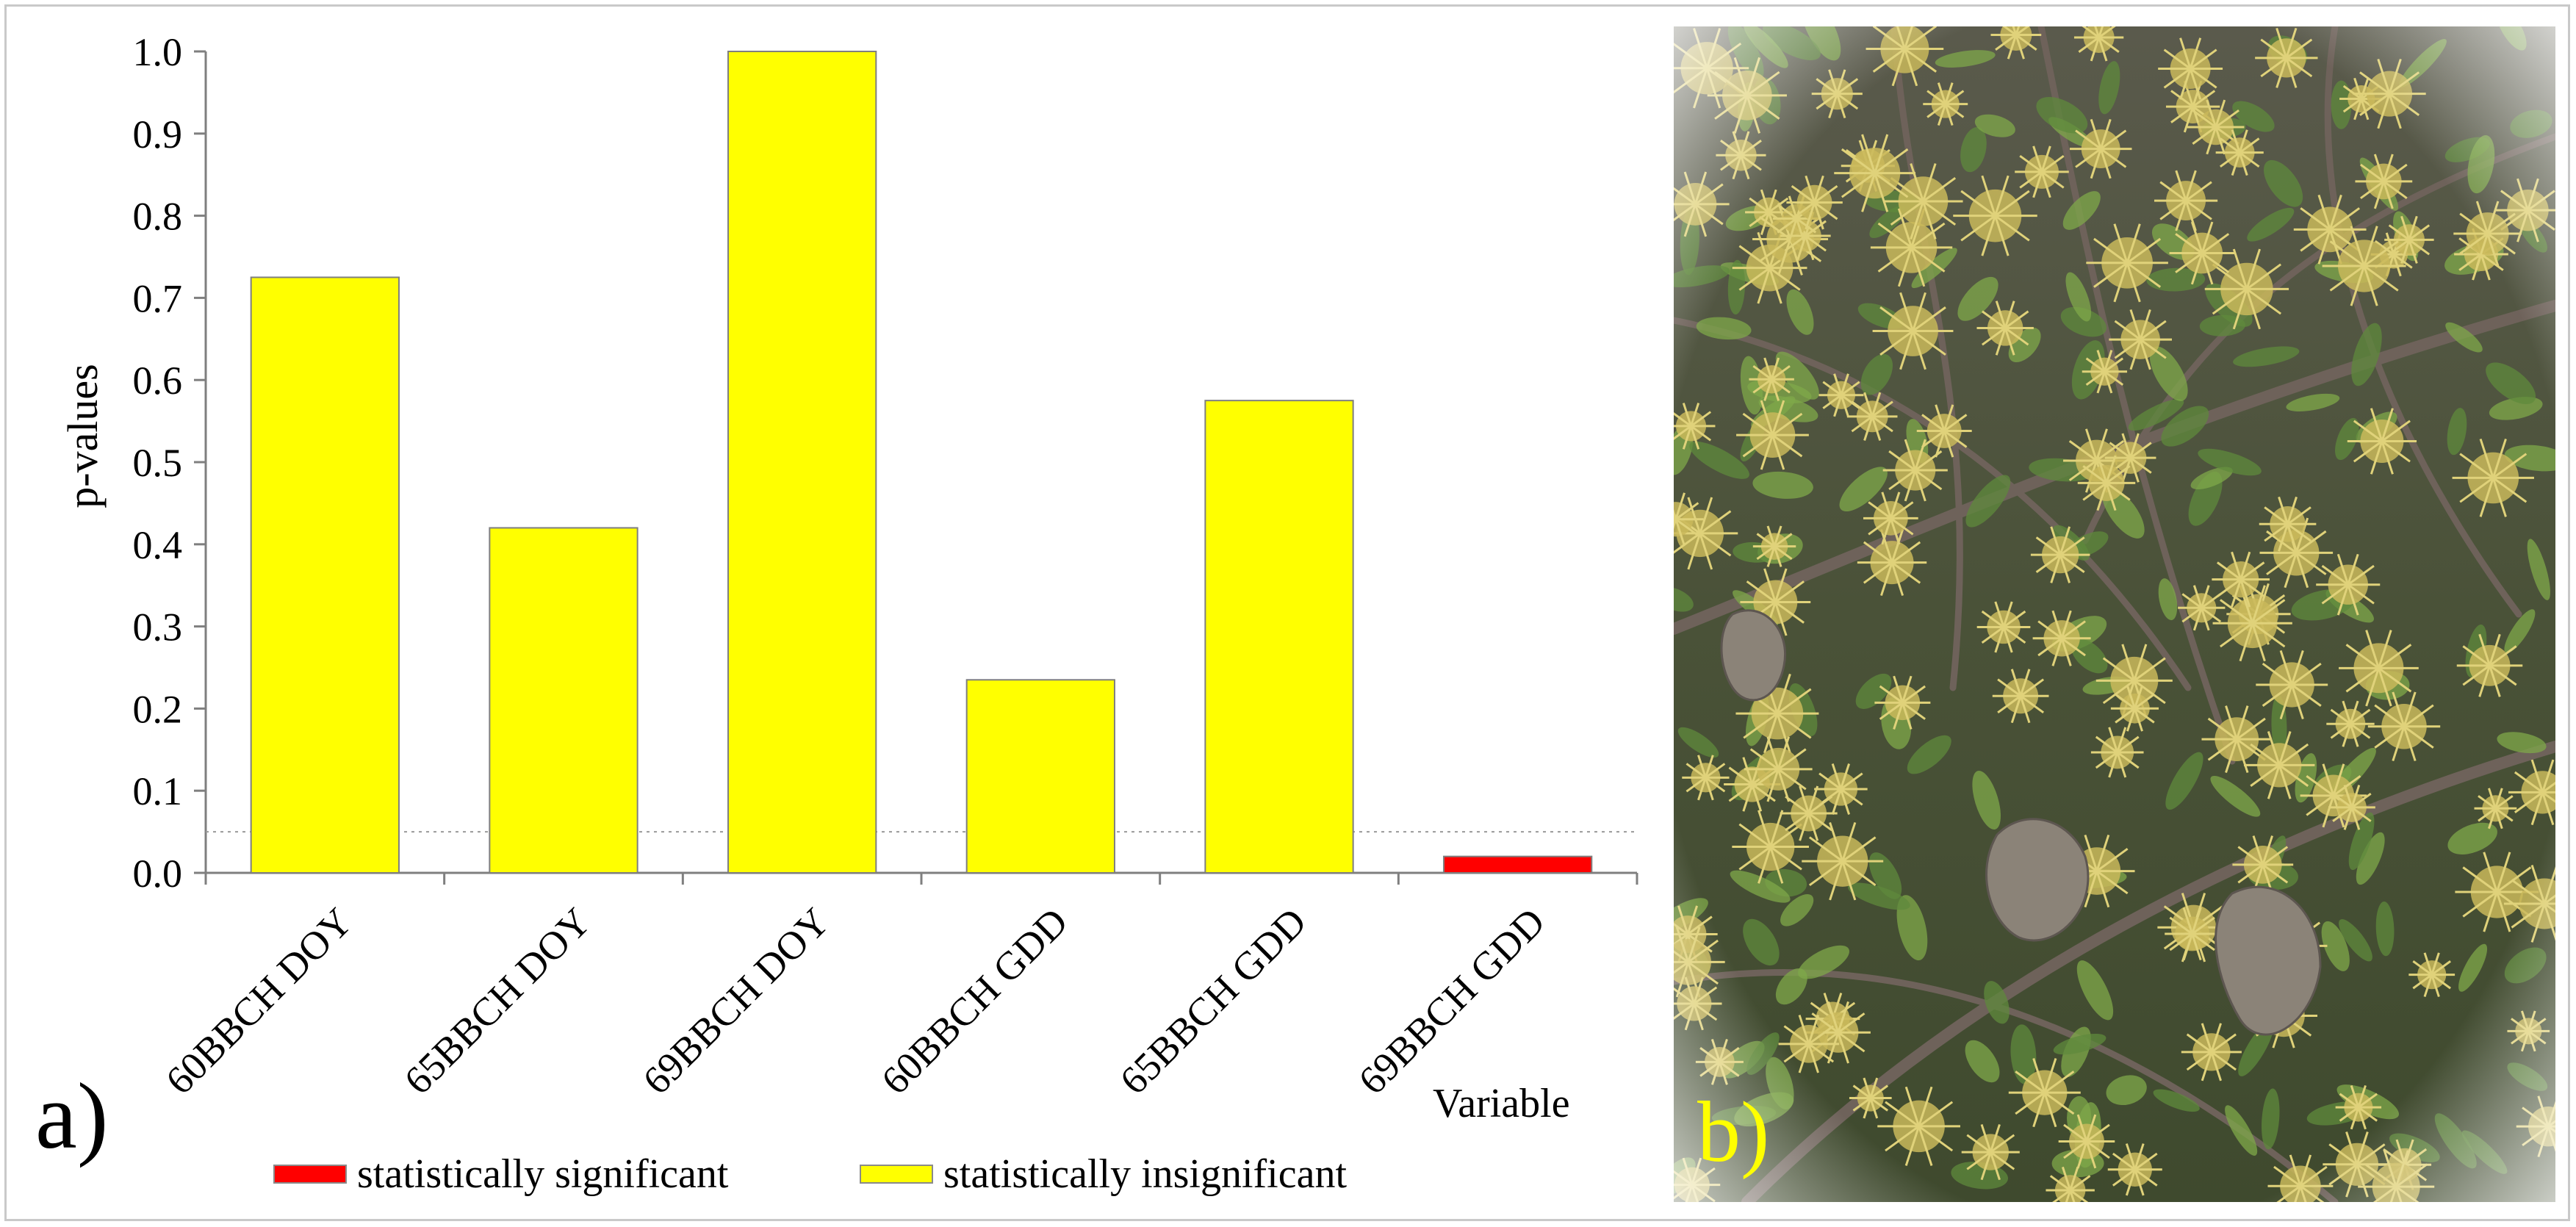  I want to click on x-tick-label: 60BBCH DOY, so click(259, 1001).